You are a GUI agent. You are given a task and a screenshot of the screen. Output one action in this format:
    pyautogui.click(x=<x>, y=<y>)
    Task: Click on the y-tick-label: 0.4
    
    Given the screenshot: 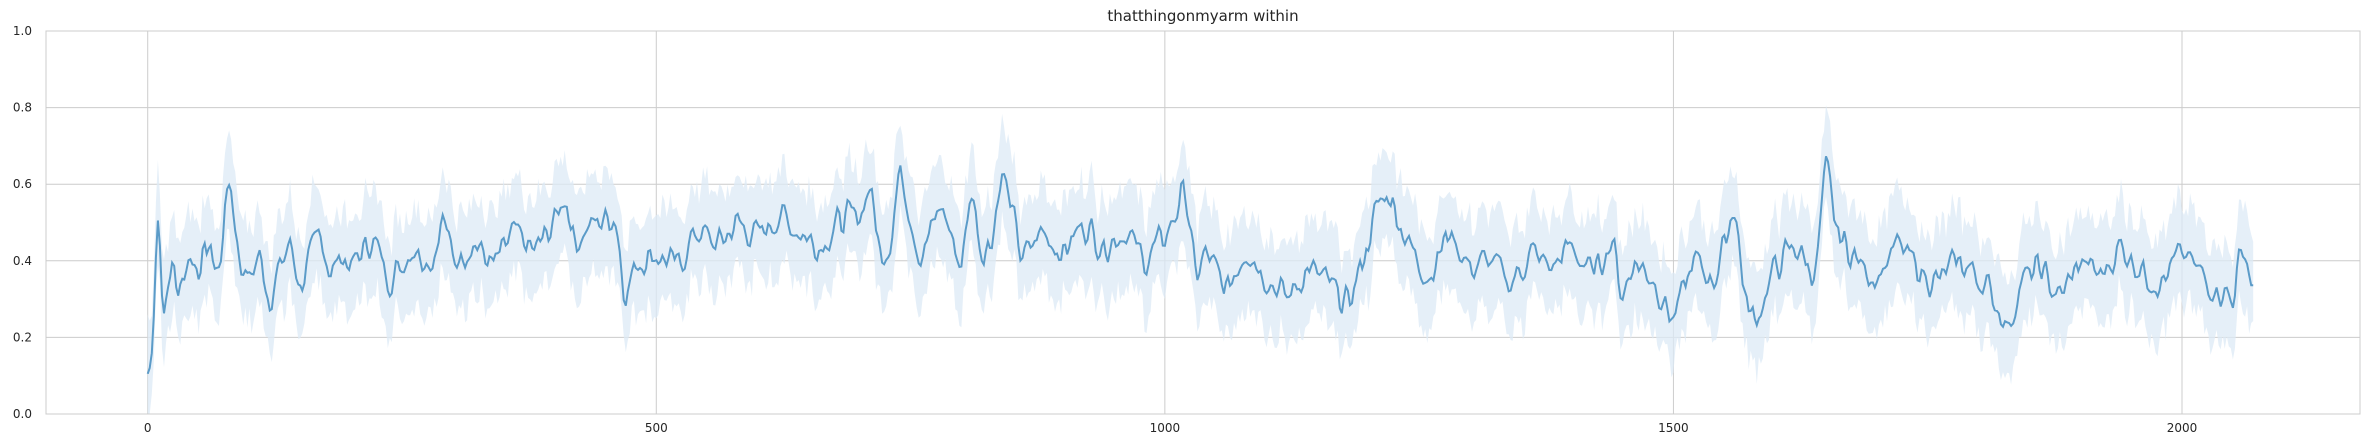 What is the action you would take?
    pyautogui.click(x=22, y=261)
    